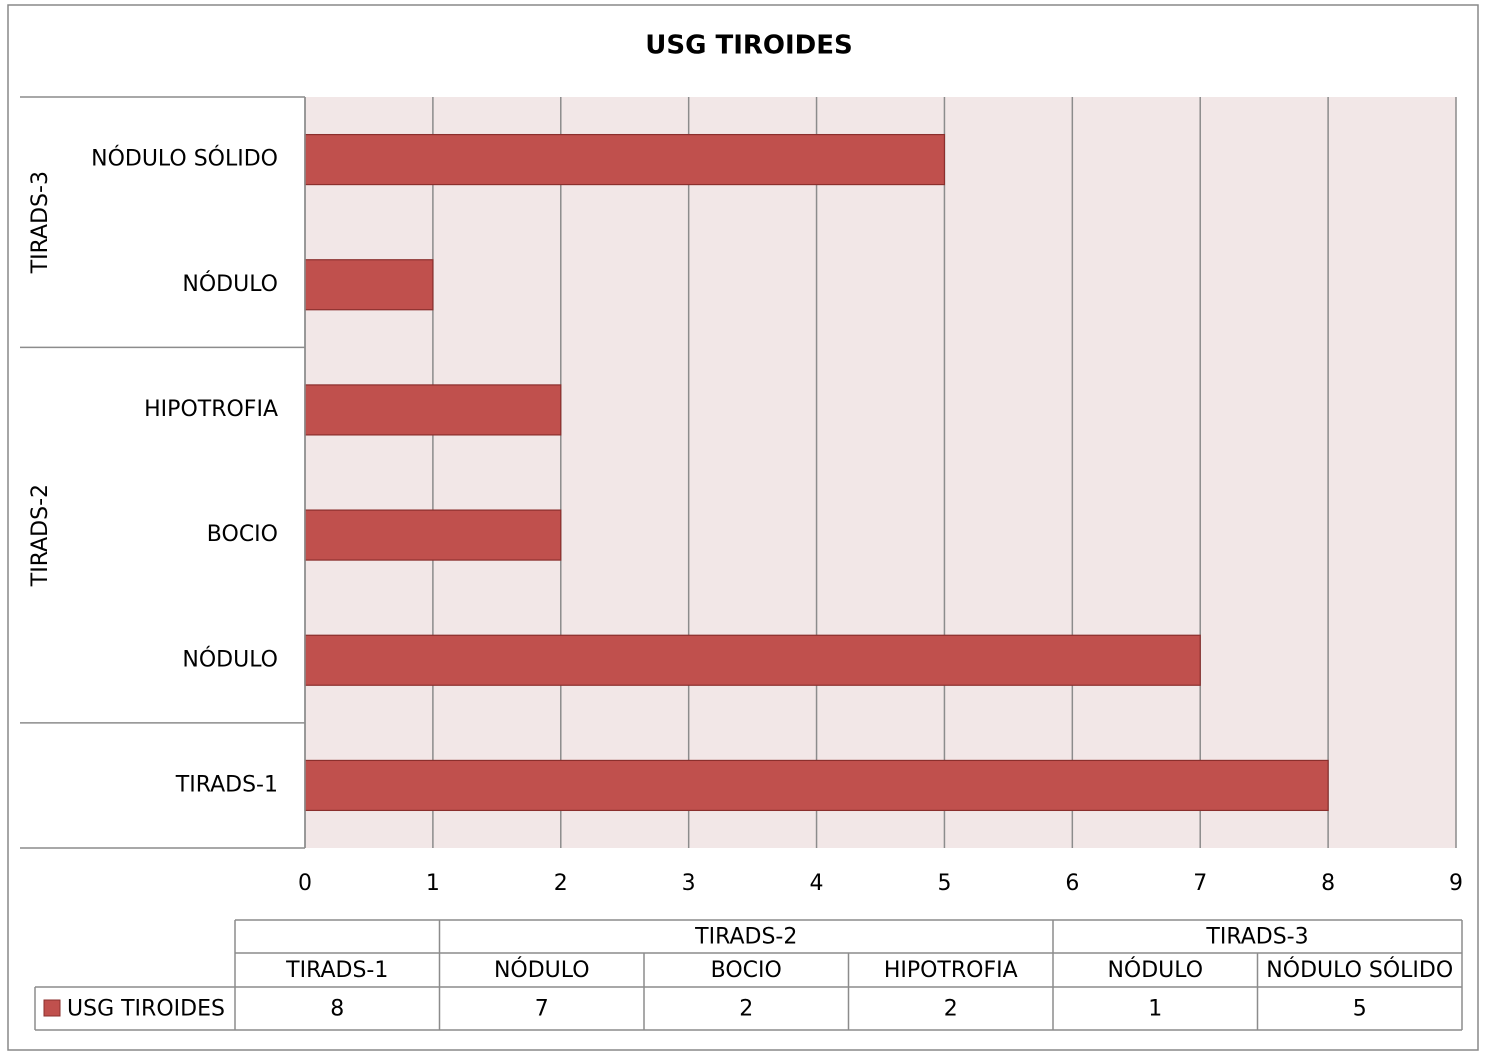  Describe the element at coordinates (336, 970) in the screenshot. I see `table-category: TIRADS-1` at that location.